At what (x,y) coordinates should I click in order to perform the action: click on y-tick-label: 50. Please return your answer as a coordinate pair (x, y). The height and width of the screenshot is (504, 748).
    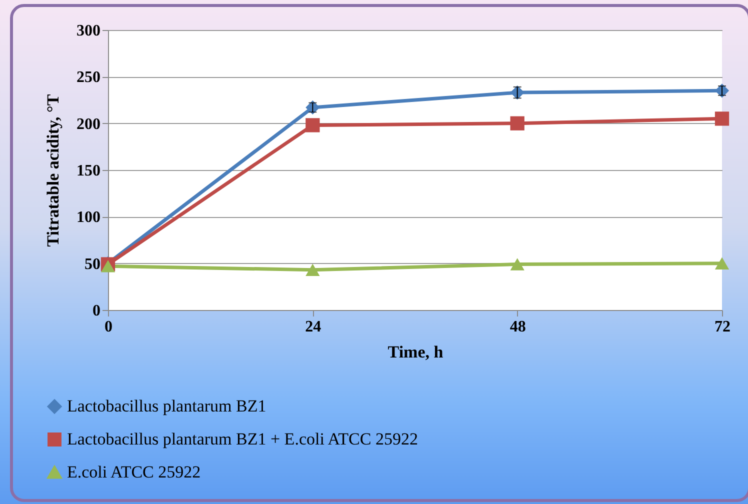
    Looking at the image, I should click on (92, 264).